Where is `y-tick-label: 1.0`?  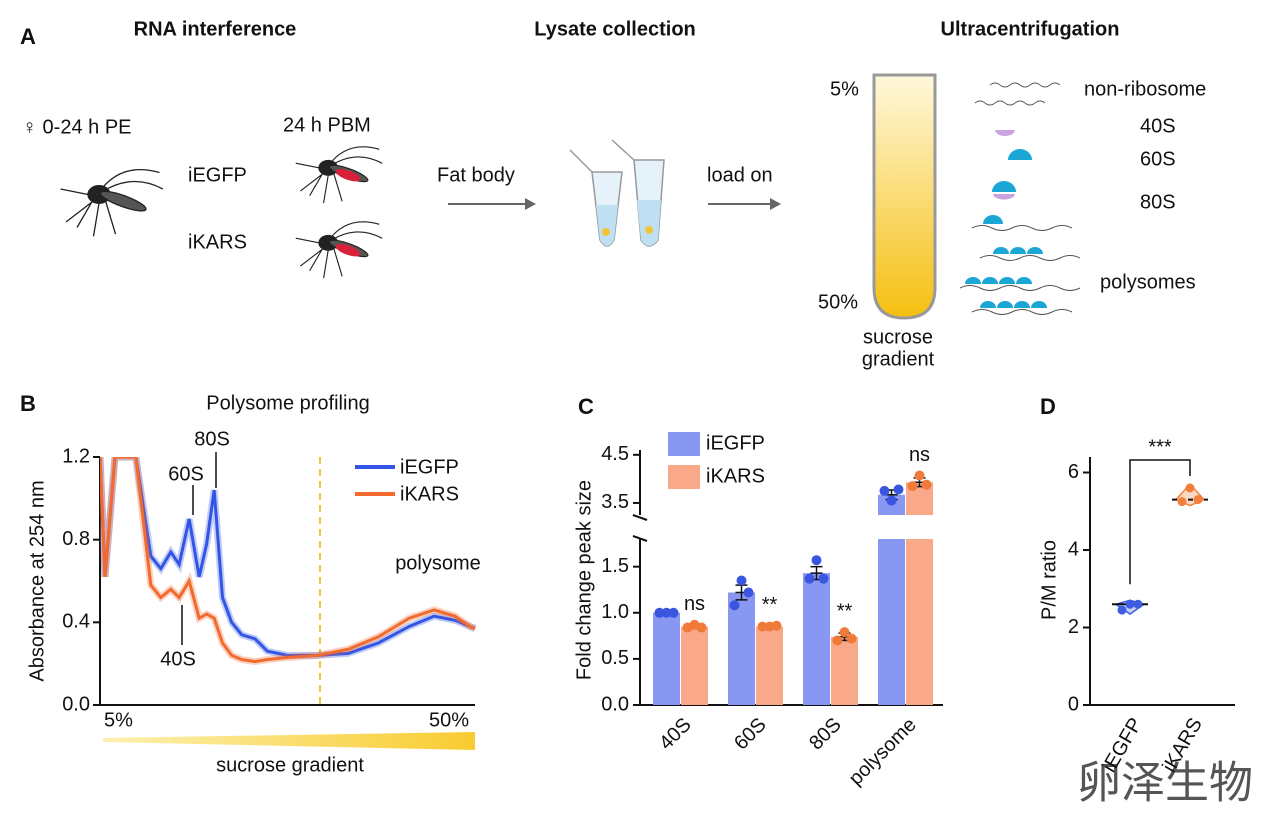
y-tick-label: 1.0 is located at coordinates (615, 612).